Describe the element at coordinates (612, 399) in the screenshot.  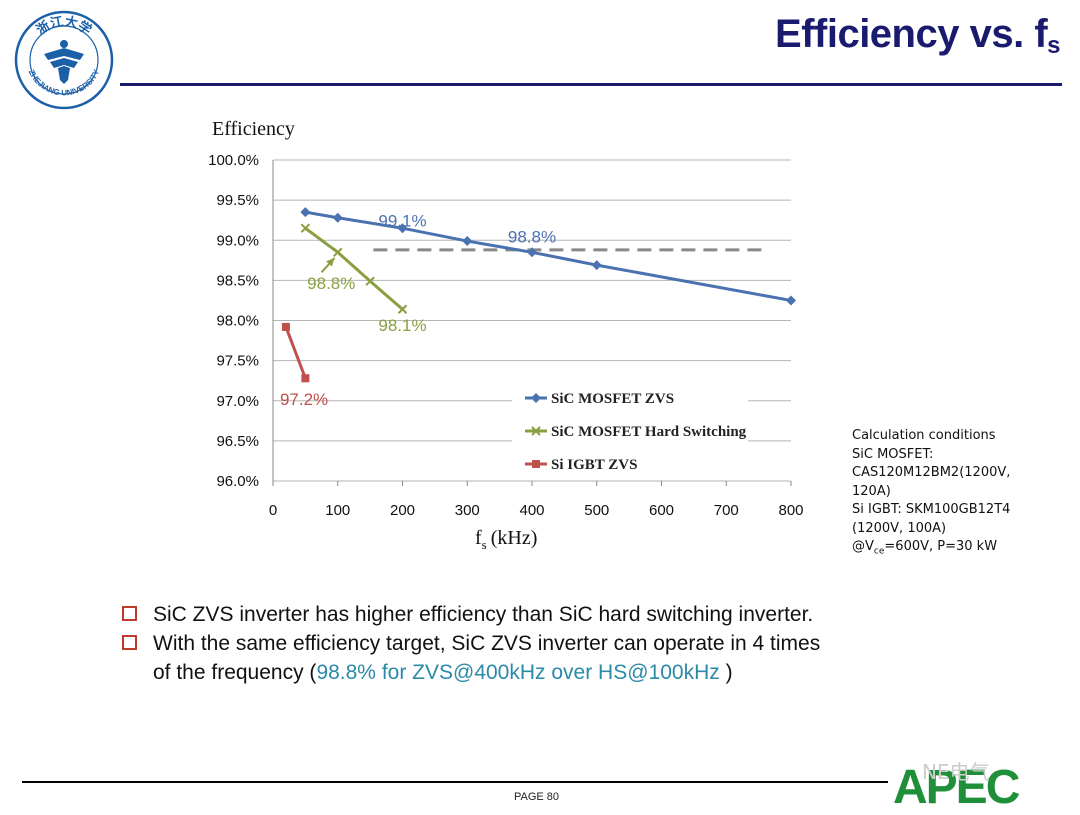
I see `legend-label: SiC MOSFET ZVS` at that location.